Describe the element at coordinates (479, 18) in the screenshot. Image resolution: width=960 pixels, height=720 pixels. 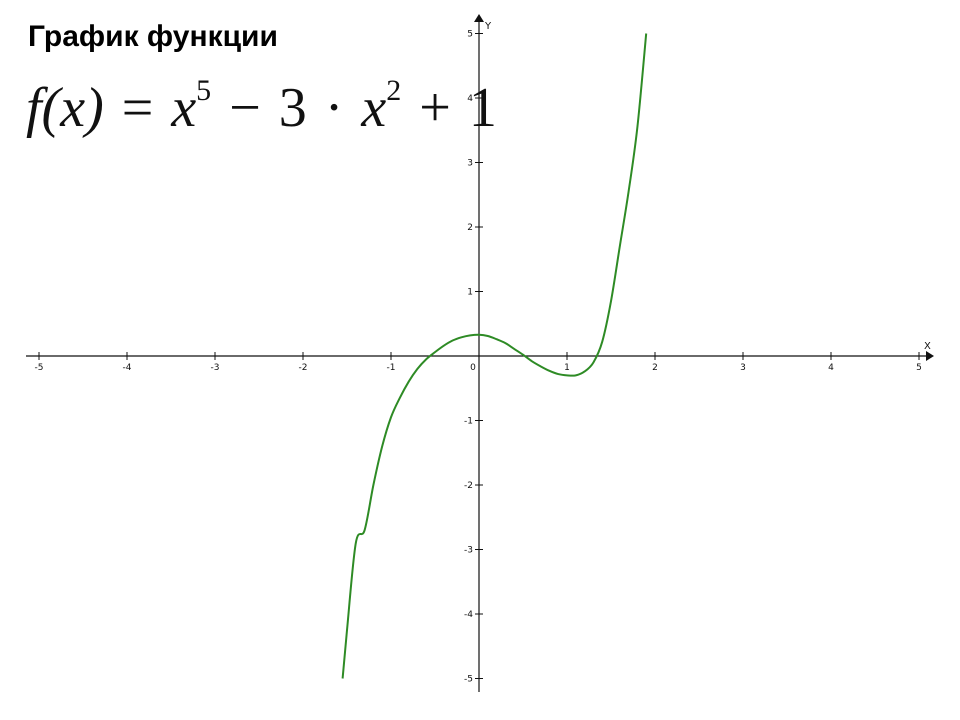
I see `y-axis-arrow` at that location.